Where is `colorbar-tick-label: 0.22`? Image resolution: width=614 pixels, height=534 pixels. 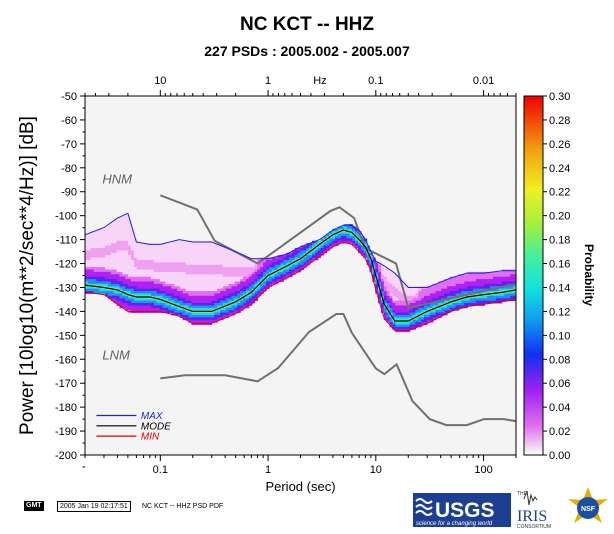
colorbar-tick-label: 0.22 is located at coordinates (559, 193).